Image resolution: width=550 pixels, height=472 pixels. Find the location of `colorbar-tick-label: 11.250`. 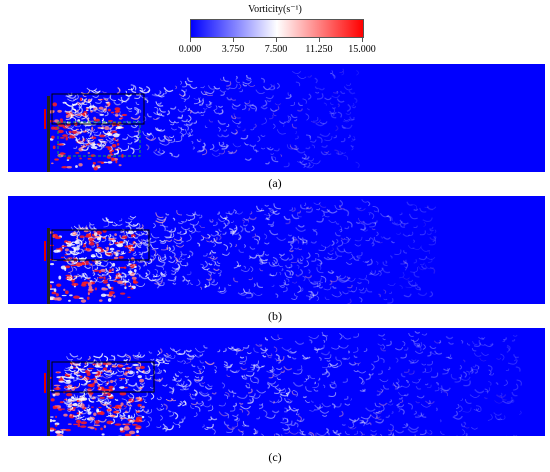

colorbar-tick-label: 11.250 is located at coordinates (319, 49).